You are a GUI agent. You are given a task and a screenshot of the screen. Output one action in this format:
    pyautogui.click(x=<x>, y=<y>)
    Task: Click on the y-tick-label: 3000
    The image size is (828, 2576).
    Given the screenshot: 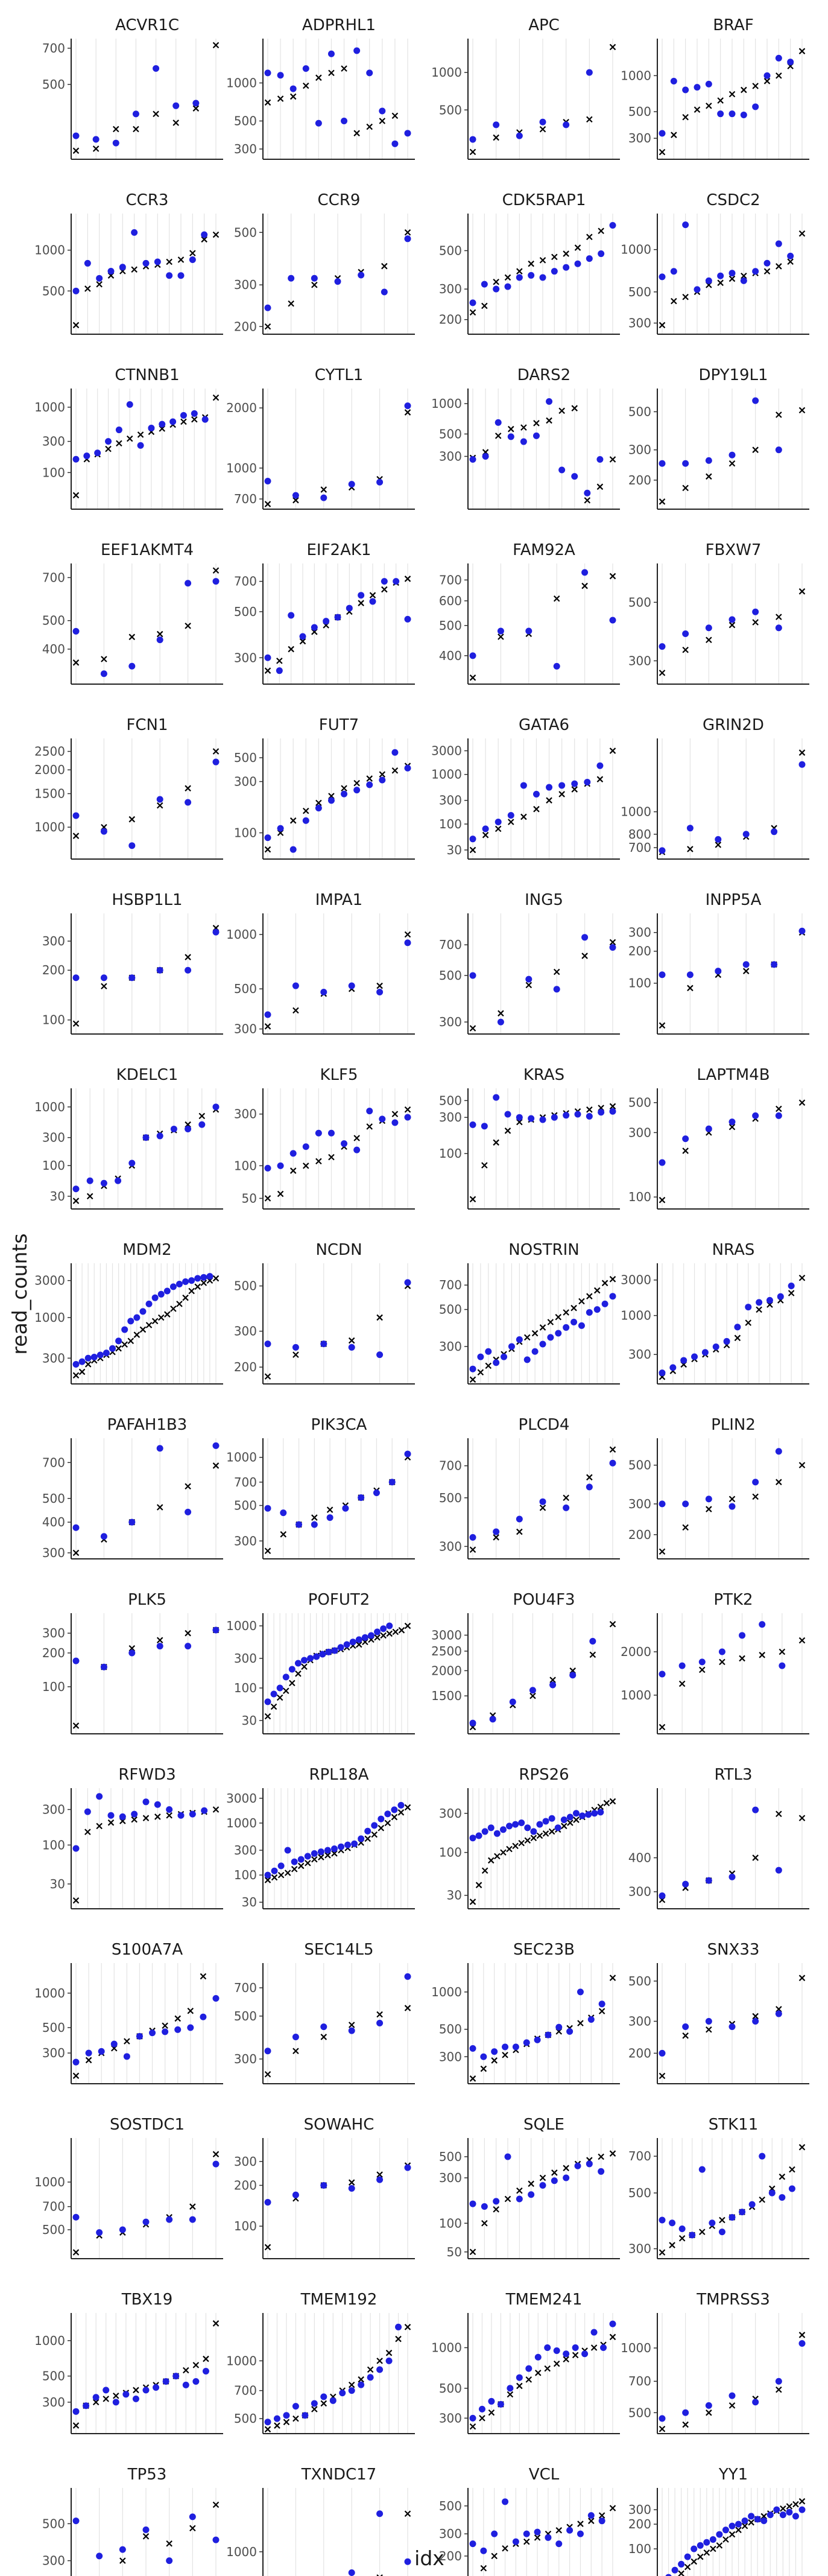 What is the action you would take?
    pyautogui.click(x=446, y=1635)
    